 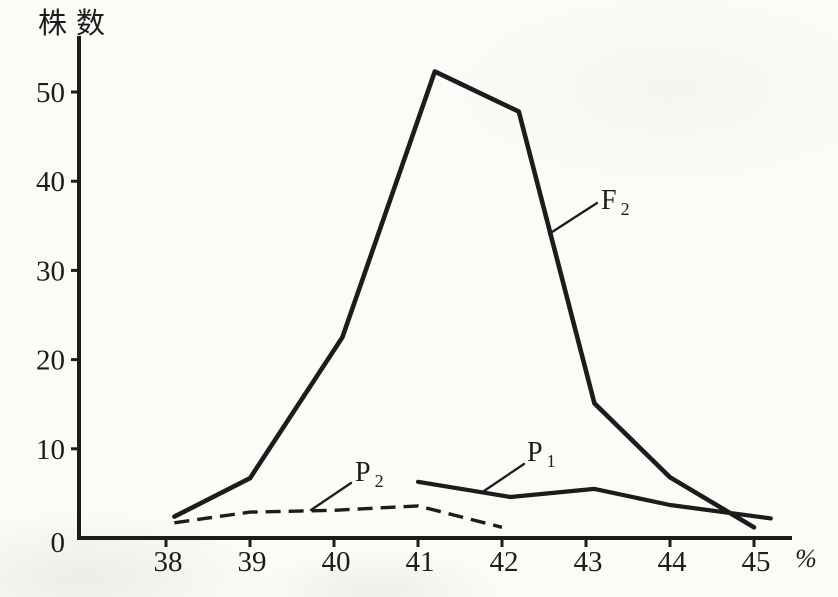 I want to click on curve-P2, so click(x=338, y=516).